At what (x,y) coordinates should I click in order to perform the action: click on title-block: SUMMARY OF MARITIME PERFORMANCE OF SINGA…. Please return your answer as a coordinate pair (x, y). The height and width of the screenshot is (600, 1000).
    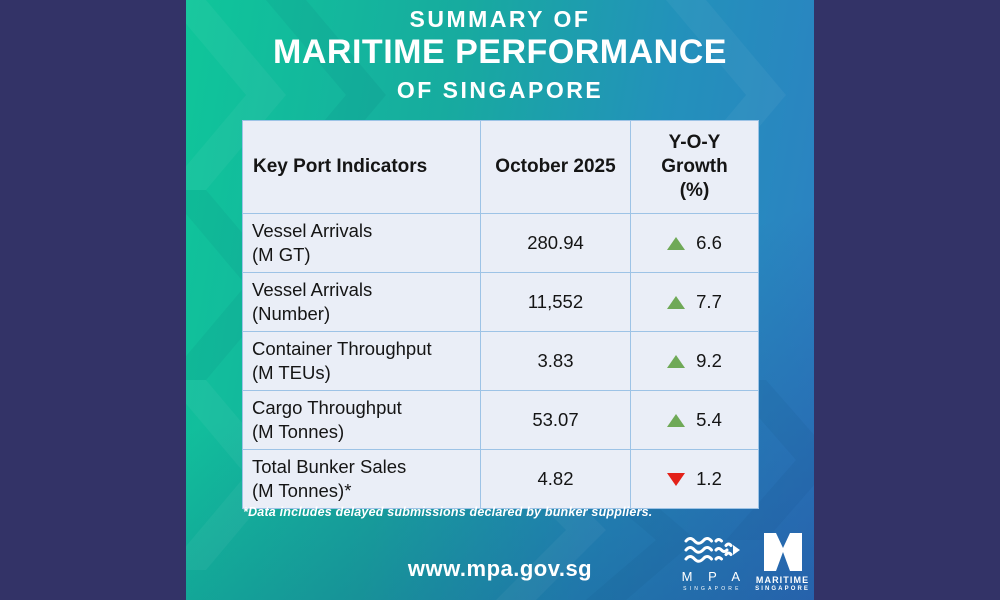
    Looking at the image, I should click on (500, 54).